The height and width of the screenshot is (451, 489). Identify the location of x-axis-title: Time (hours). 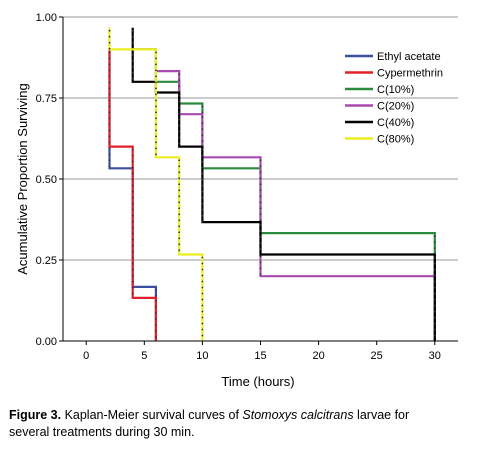
(257, 381).